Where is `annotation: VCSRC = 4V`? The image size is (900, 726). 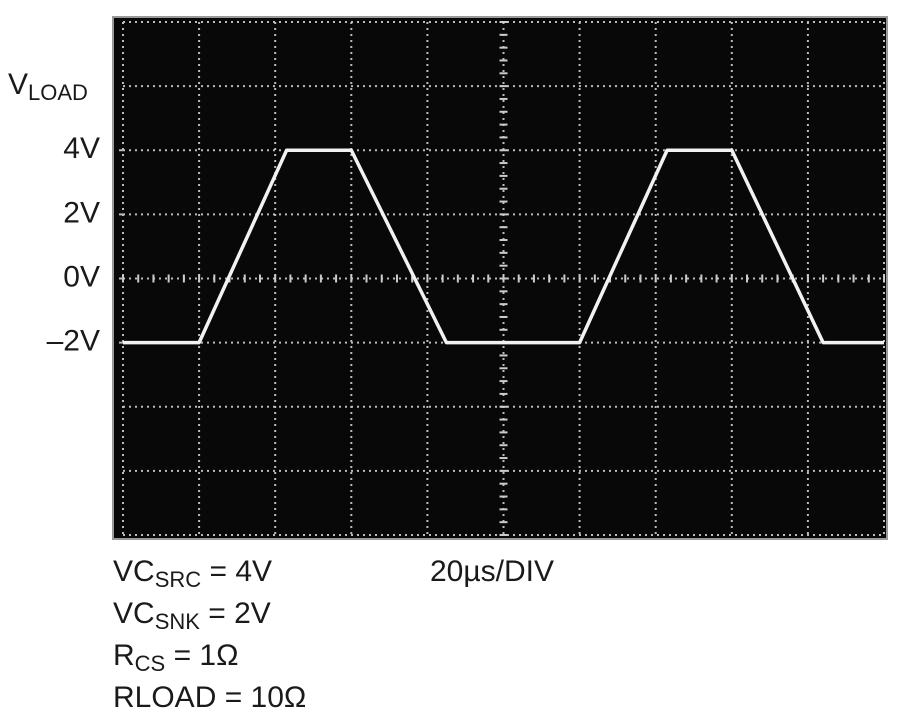
annotation: VCSRC = 4V is located at coordinates (192, 573).